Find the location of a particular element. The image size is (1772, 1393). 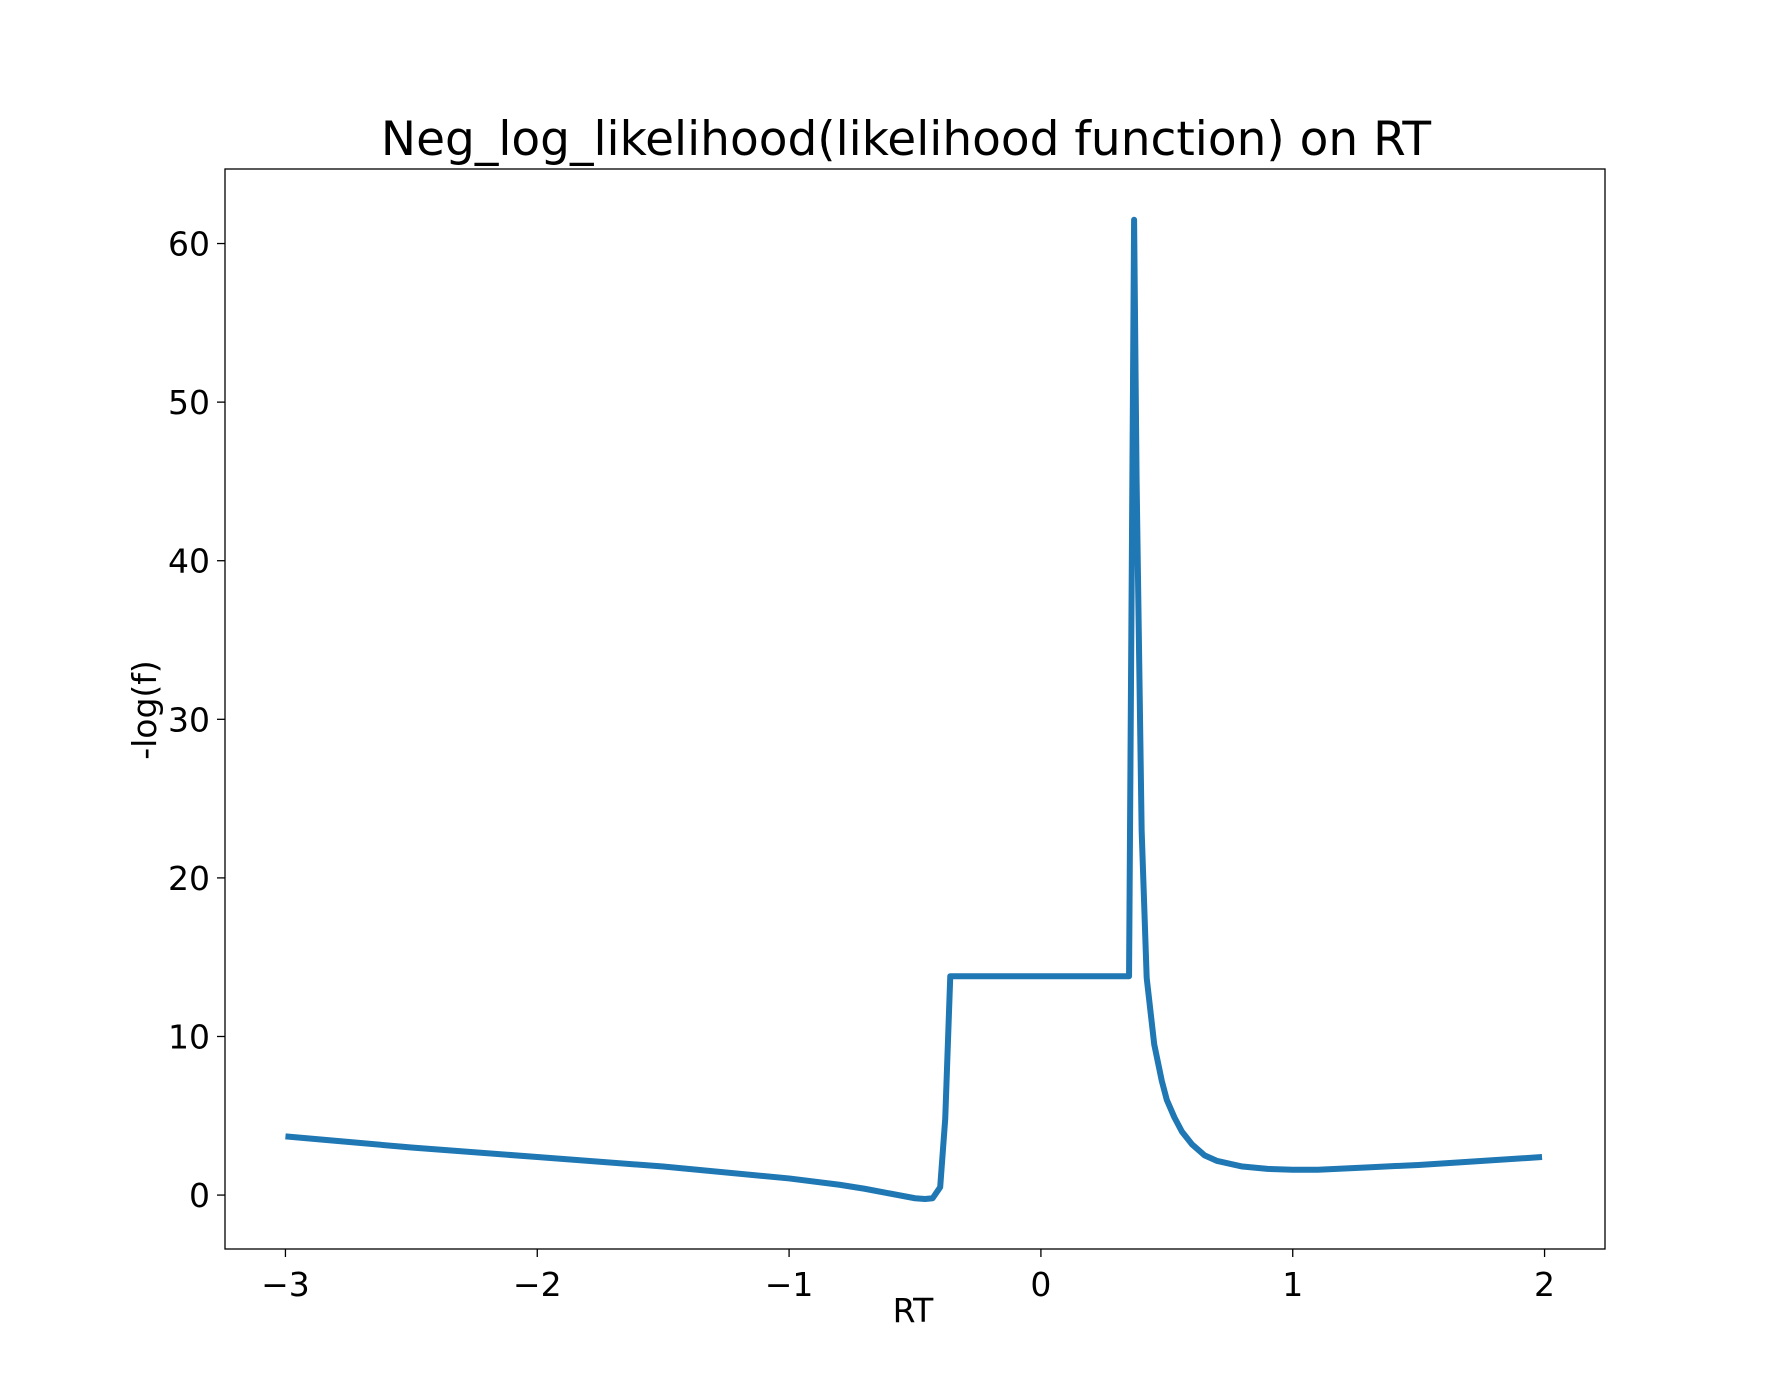

x-axis: −3 −2 −1 0 1 2 is located at coordinates (908, 1276).